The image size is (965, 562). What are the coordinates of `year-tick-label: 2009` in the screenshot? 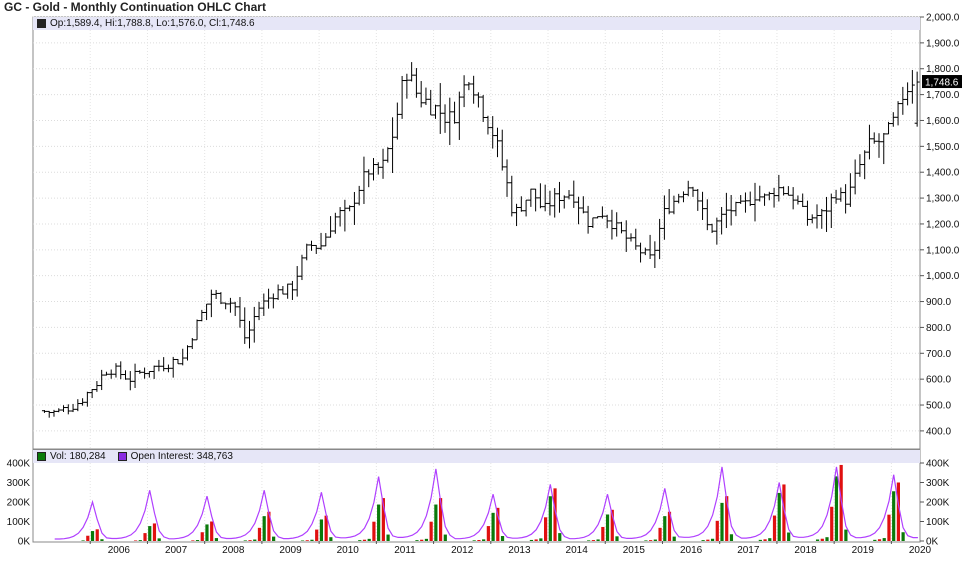 It's located at (290, 550).